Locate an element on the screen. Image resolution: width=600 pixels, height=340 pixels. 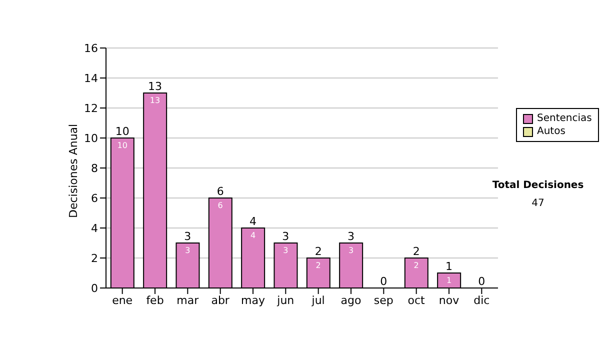
y-tick-label: 16 is located at coordinates (91, 48).